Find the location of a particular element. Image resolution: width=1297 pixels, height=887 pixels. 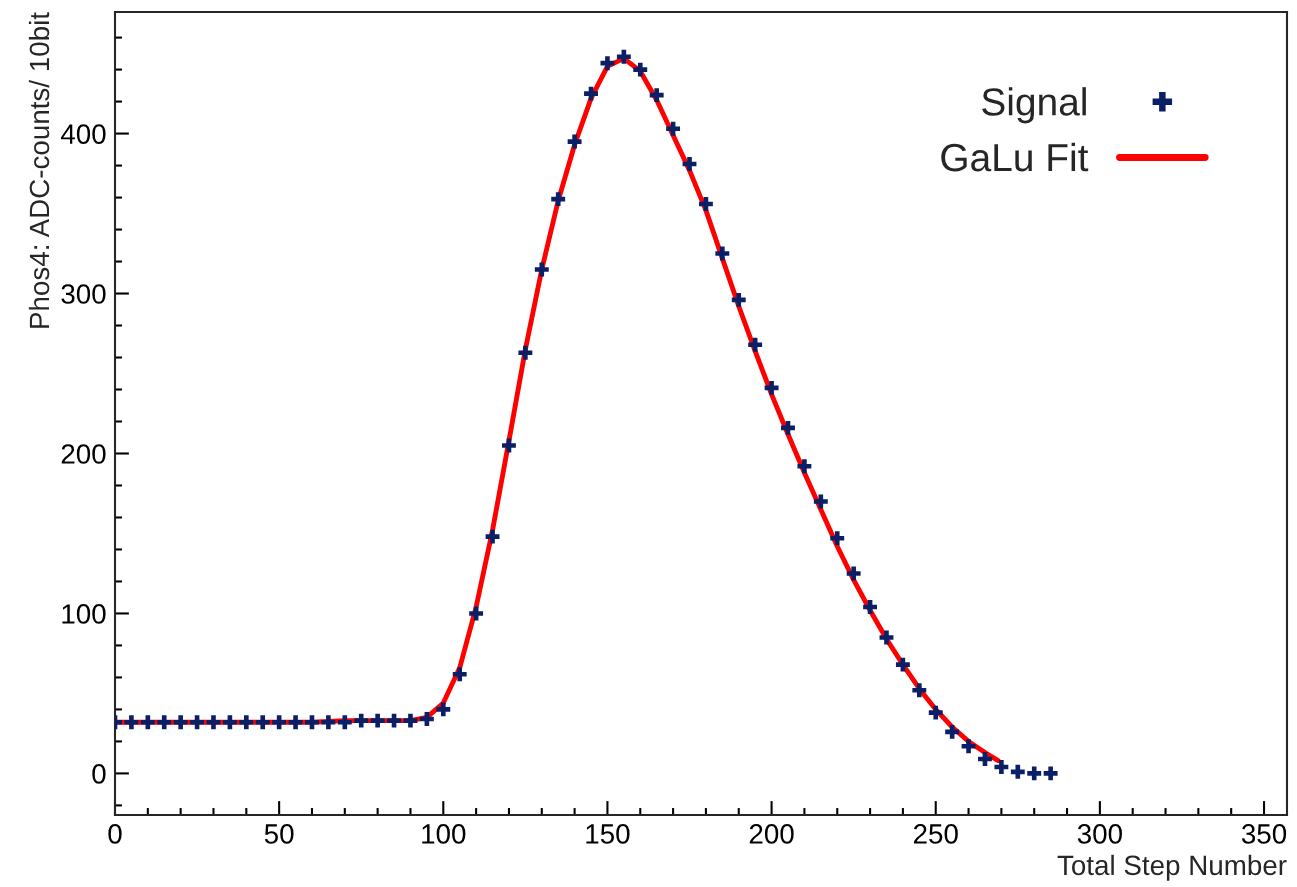

y-tick-label: 0 is located at coordinates (99, 774).